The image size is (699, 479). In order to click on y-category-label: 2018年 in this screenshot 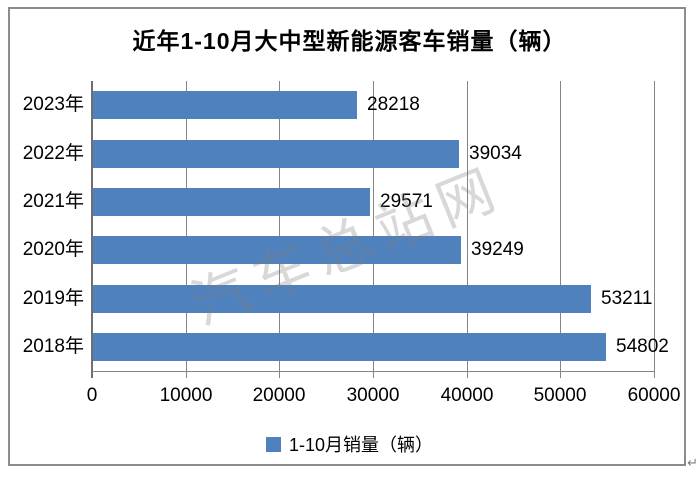, I will do `click(53, 346)`.